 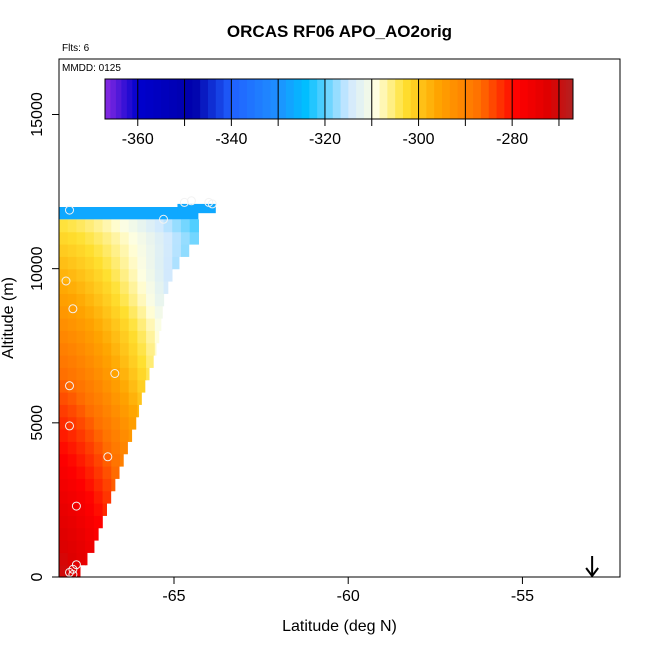 I want to click on y-axis: 0 5000 10000 15000, so click(x=44, y=336).